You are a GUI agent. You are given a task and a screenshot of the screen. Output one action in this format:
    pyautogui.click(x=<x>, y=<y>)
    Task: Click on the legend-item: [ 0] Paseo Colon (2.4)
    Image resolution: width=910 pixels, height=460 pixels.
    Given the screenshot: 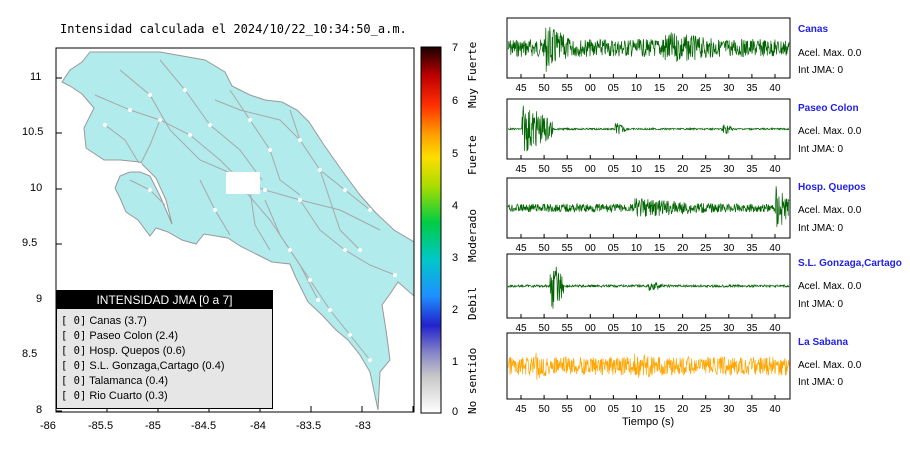 What is the action you would take?
    pyautogui.click(x=119, y=336)
    